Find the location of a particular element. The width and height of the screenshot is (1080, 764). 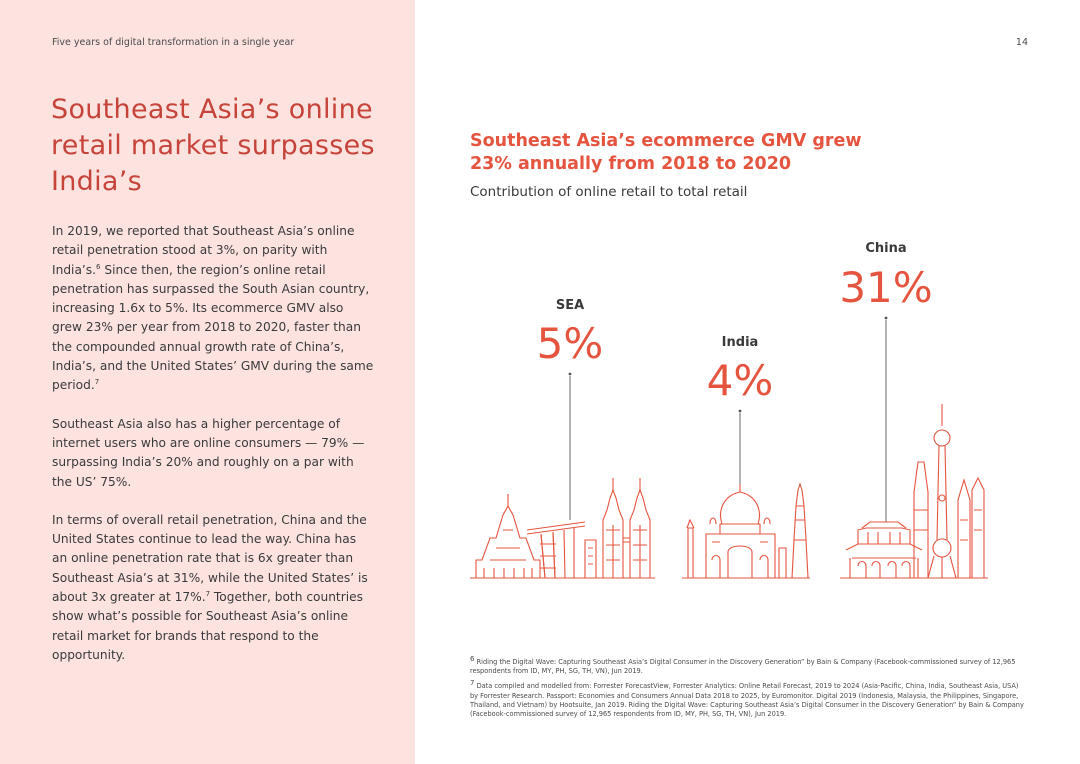

india-skyline-illustration is located at coordinates (746, 530).